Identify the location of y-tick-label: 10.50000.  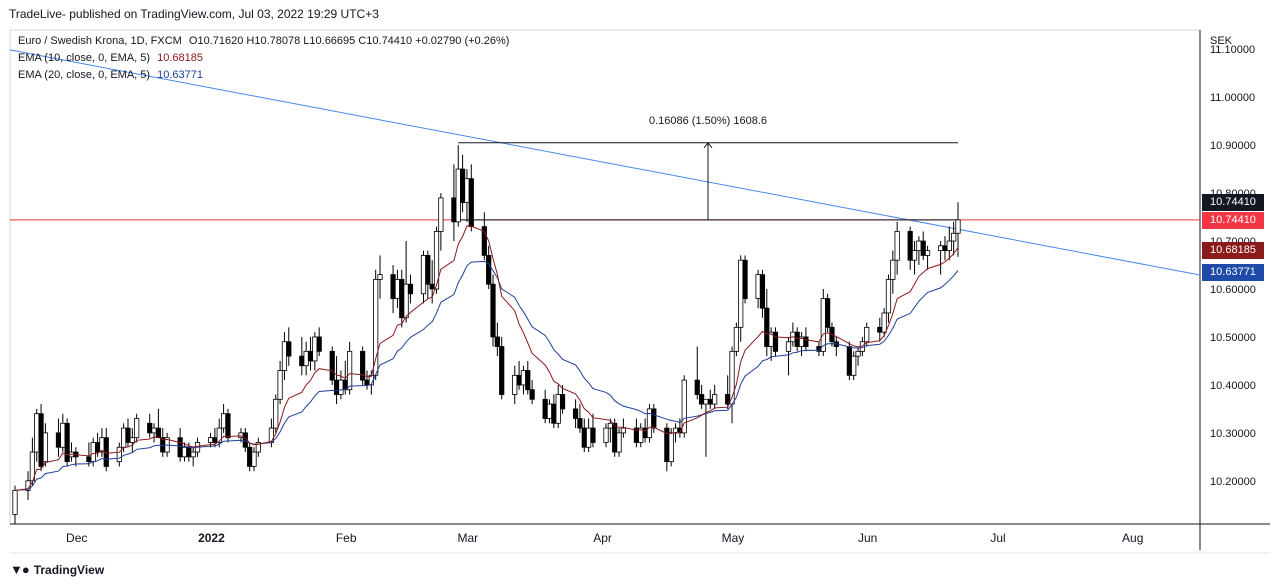
(1233, 338).